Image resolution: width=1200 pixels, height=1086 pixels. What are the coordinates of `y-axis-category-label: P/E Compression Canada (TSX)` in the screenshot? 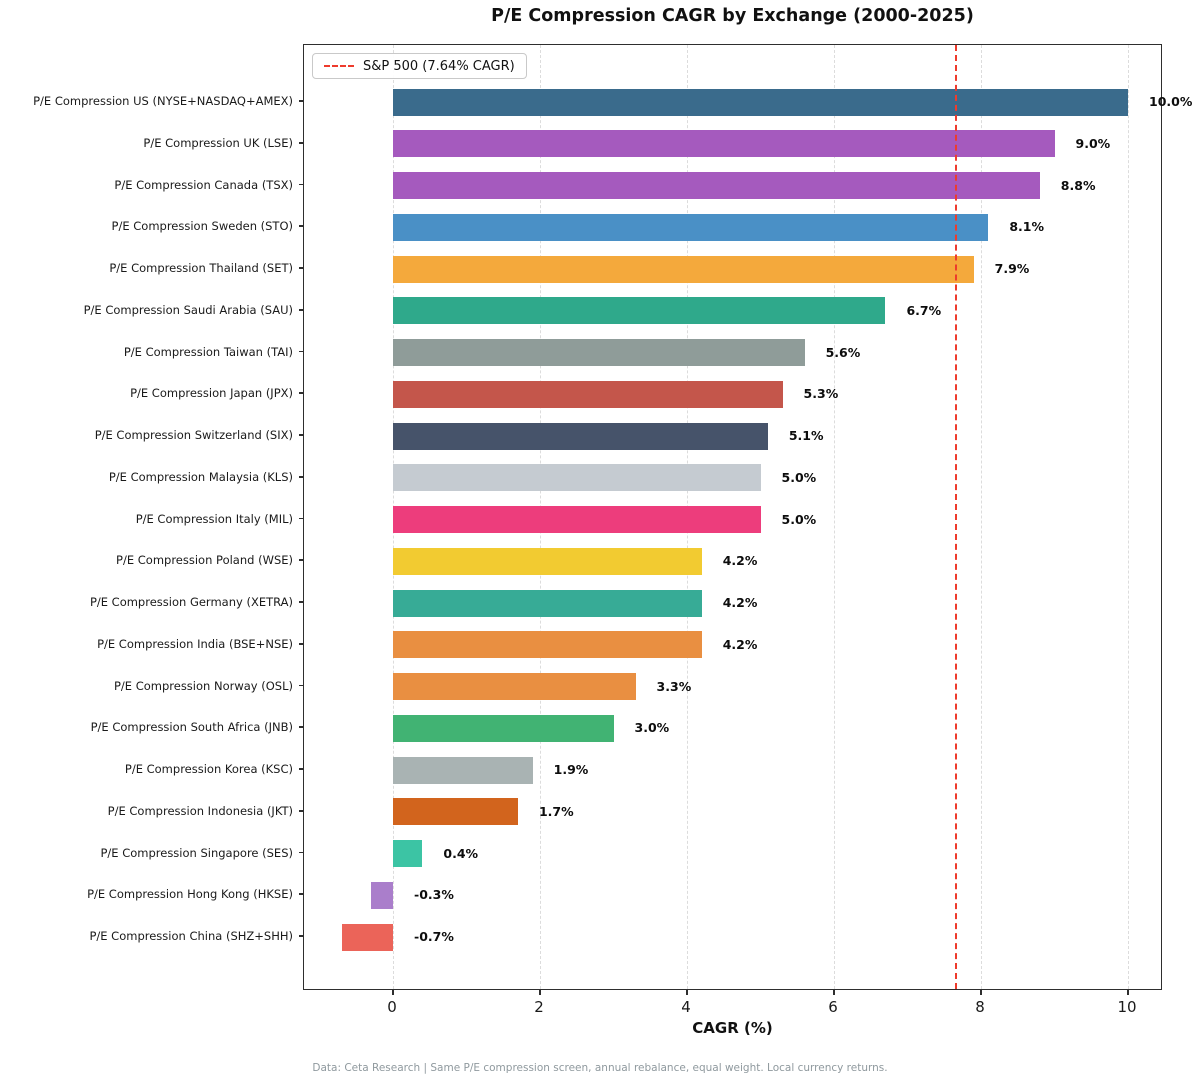 It's located at (203, 184).